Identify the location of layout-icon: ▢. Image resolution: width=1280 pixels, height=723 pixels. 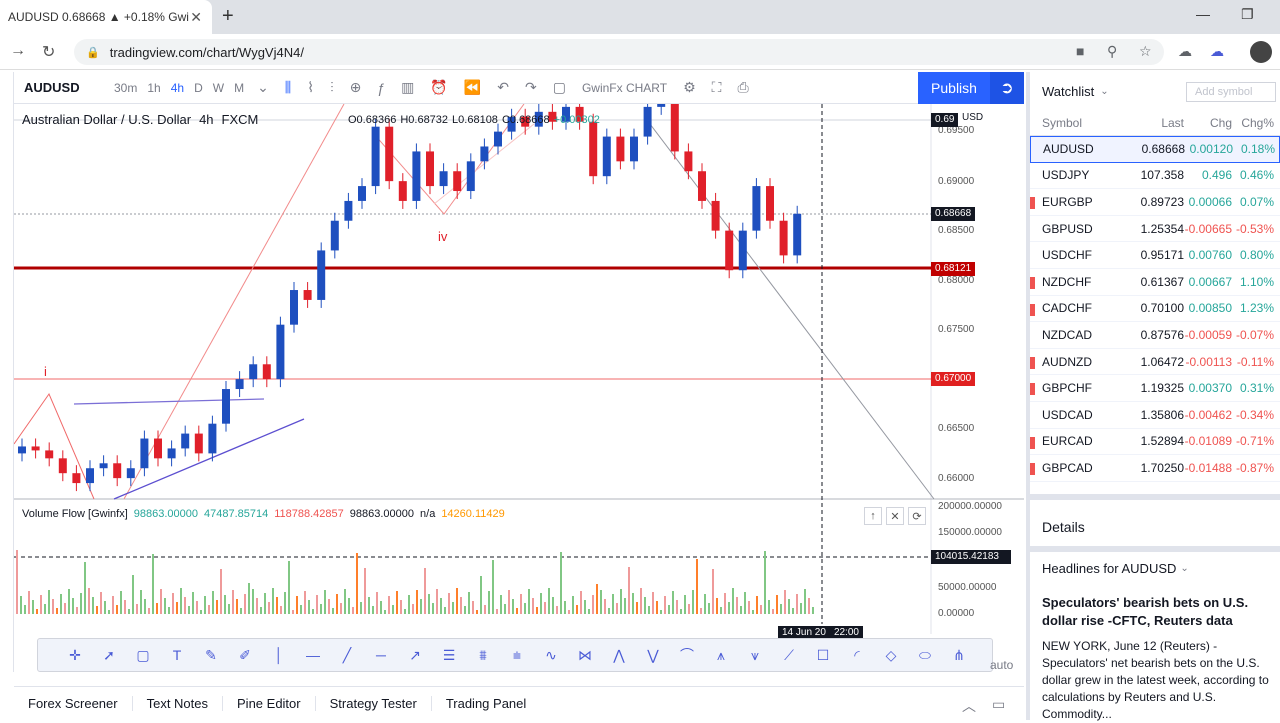
(559, 87).